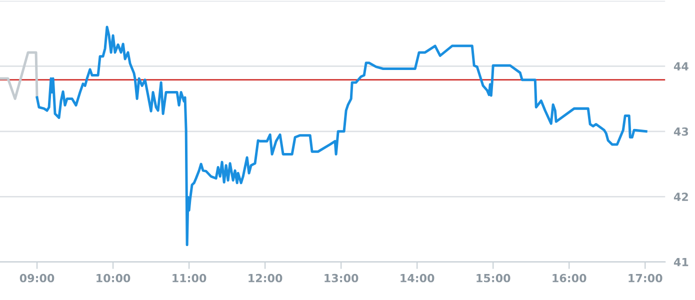  I want to click on x-tick-label: 10:00, so click(113, 278).